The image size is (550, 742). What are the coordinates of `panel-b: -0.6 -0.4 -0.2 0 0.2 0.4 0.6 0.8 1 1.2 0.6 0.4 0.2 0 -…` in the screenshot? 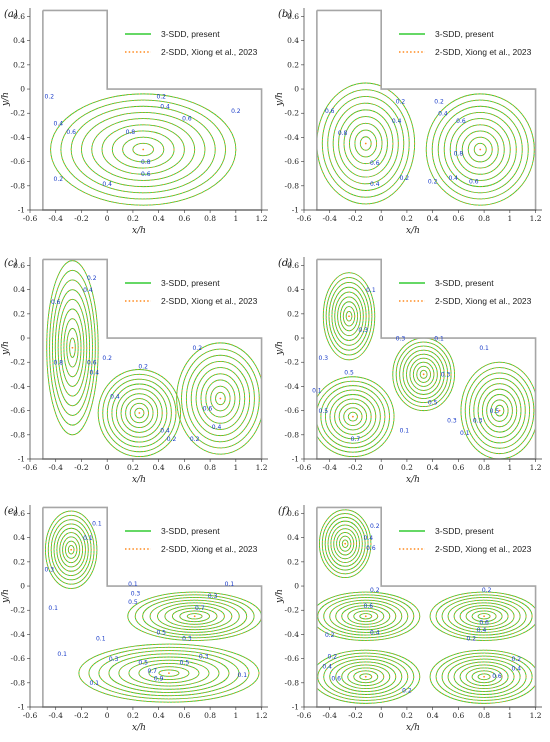 It's located at (408, 122).